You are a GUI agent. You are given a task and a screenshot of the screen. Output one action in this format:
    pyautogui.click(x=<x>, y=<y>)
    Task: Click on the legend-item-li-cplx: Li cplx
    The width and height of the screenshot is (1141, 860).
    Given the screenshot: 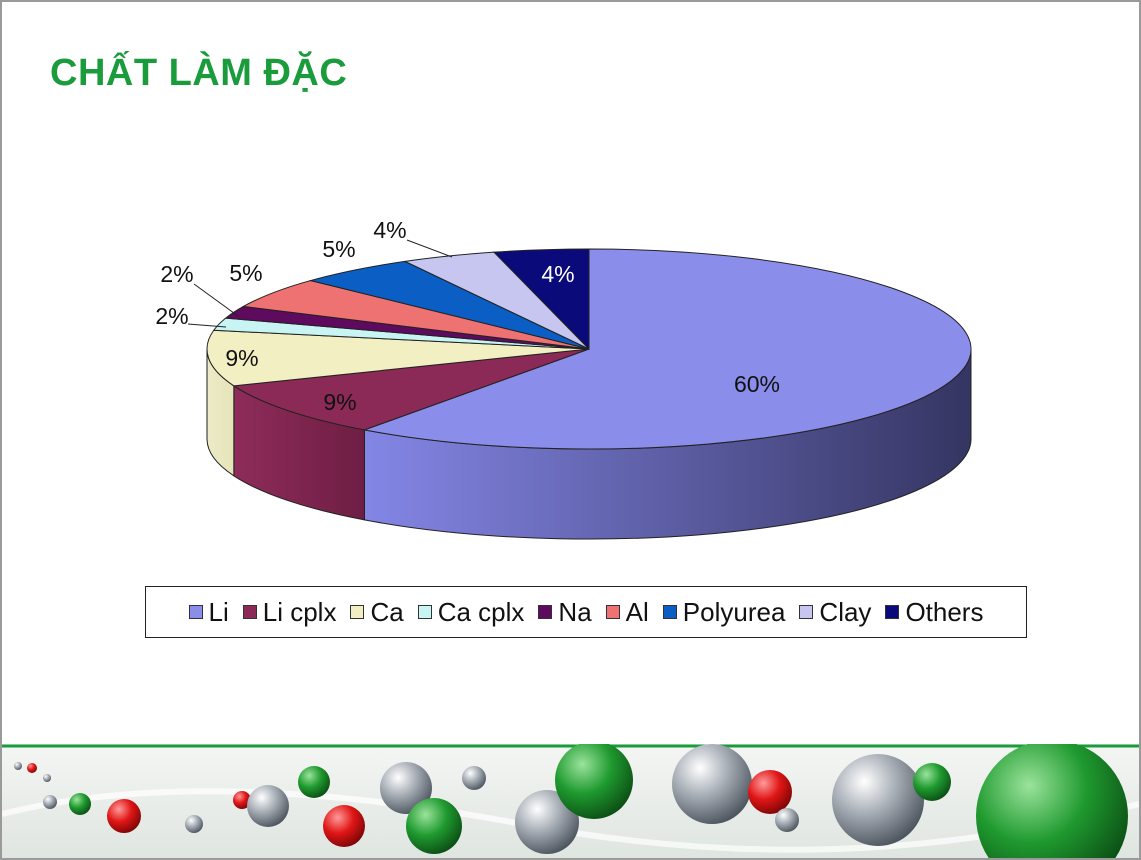 What is the action you would take?
    pyautogui.click(x=289, y=612)
    